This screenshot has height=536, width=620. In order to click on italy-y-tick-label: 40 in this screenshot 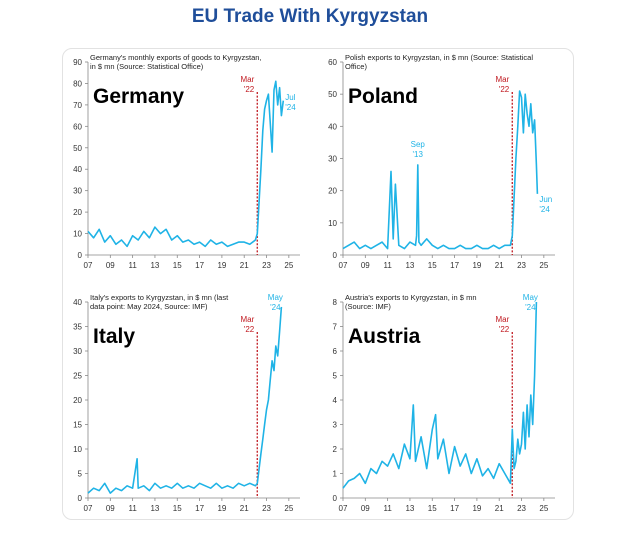, I will do `click(77, 302)`.